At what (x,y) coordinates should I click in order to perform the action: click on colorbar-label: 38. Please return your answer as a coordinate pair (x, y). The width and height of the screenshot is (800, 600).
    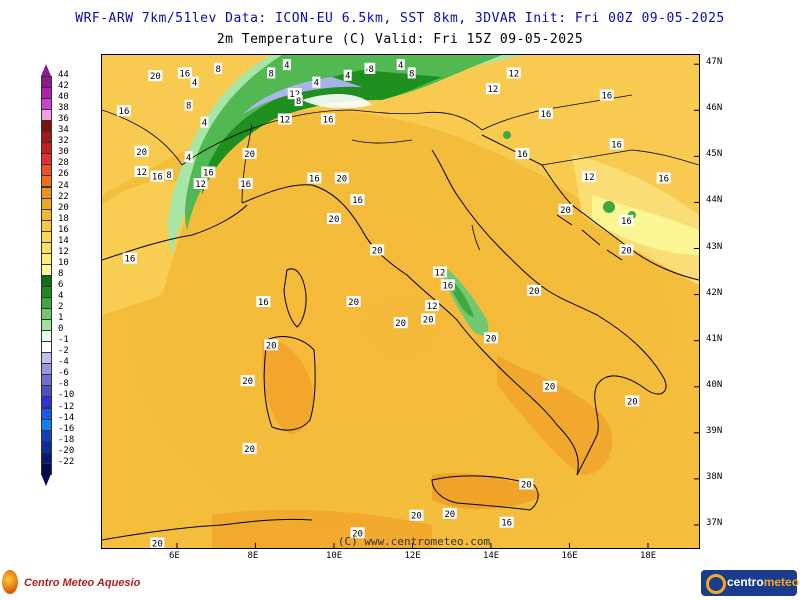
    Looking at the image, I should click on (63, 108).